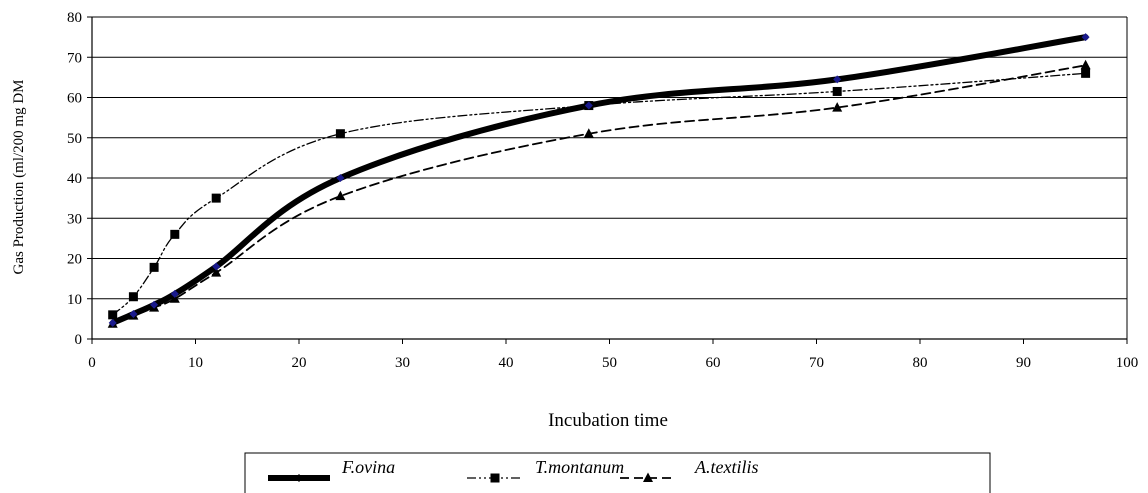 This screenshot has height=493, width=1148. What do you see at coordinates (299, 478) in the screenshot?
I see `legend-marker-f-ovina` at bounding box center [299, 478].